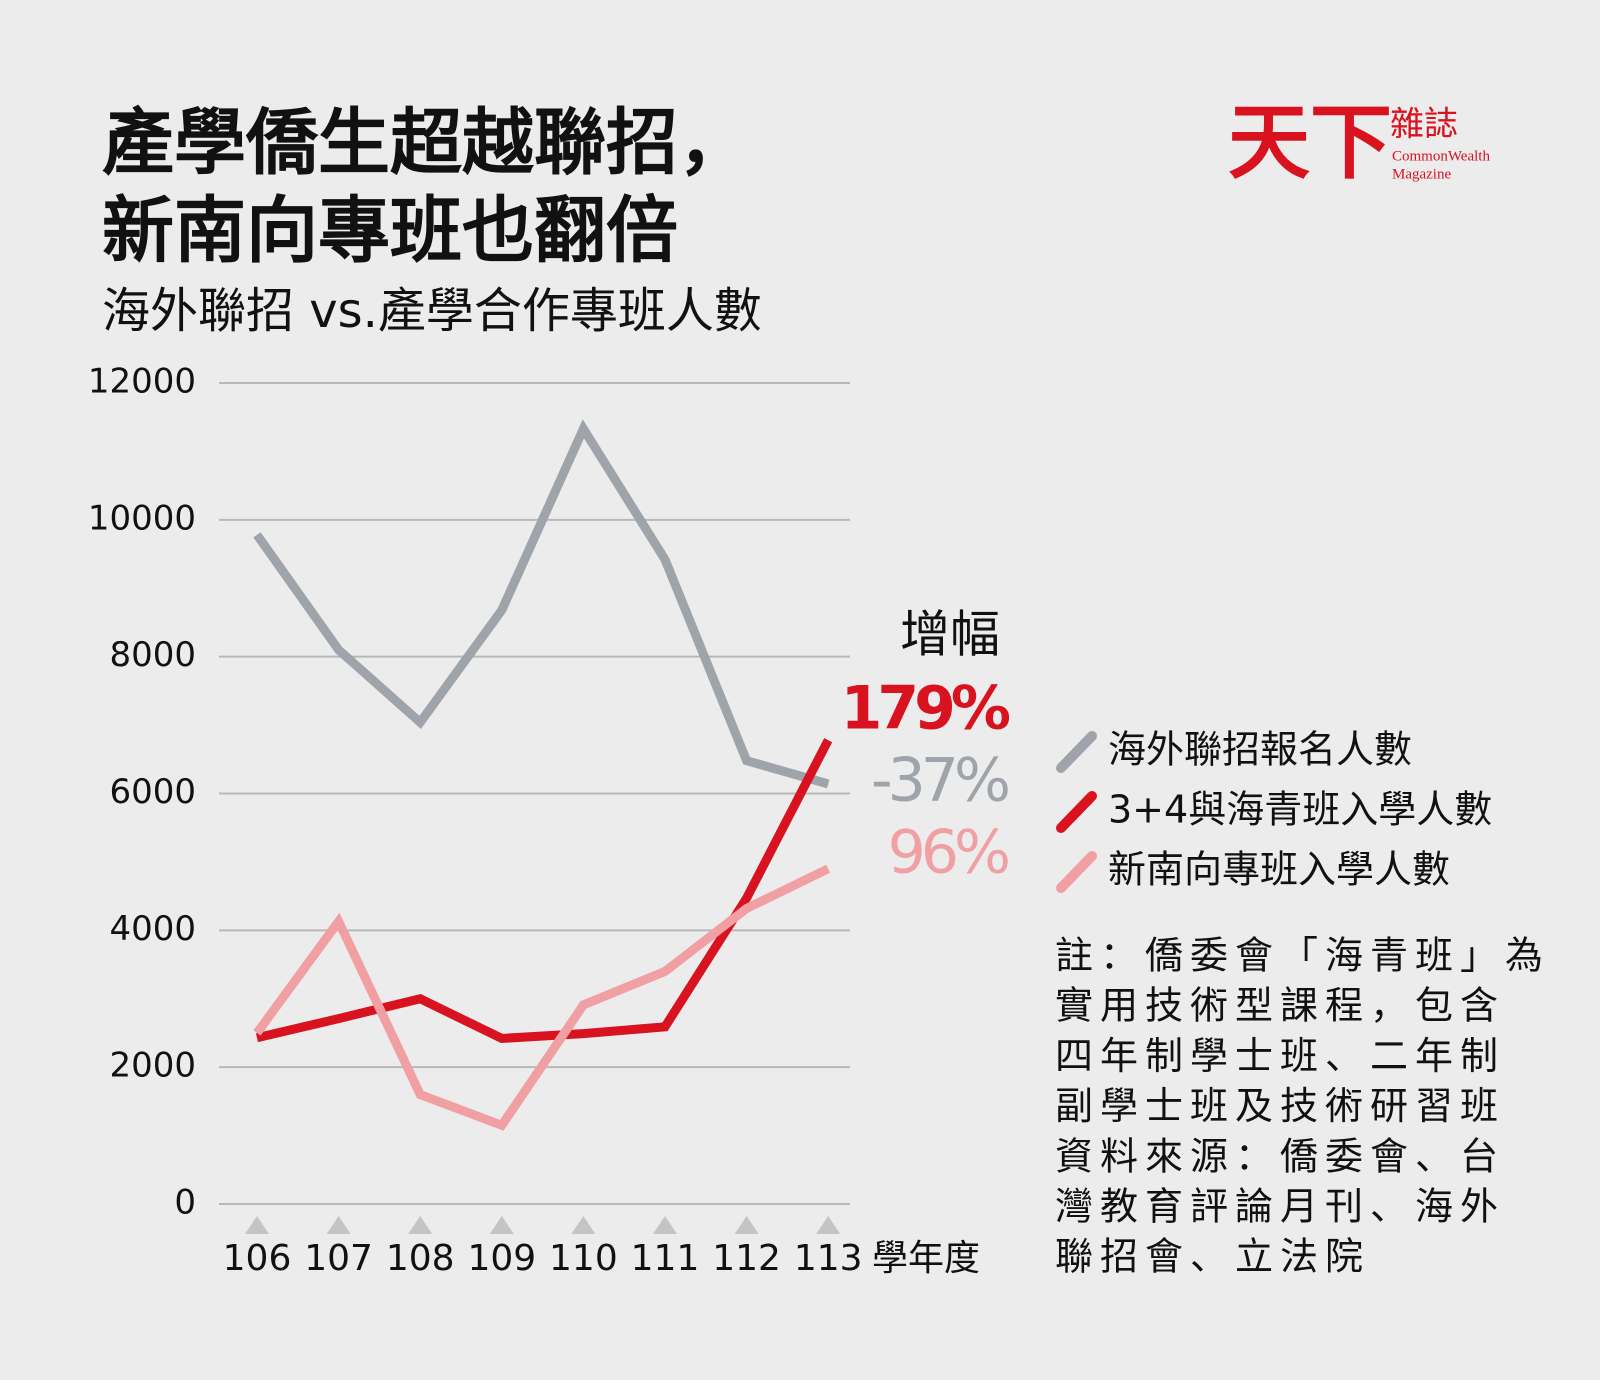 The width and height of the screenshot is (1600, 1380). I want to click on y-tick-label: 12000, so click(142, 382).